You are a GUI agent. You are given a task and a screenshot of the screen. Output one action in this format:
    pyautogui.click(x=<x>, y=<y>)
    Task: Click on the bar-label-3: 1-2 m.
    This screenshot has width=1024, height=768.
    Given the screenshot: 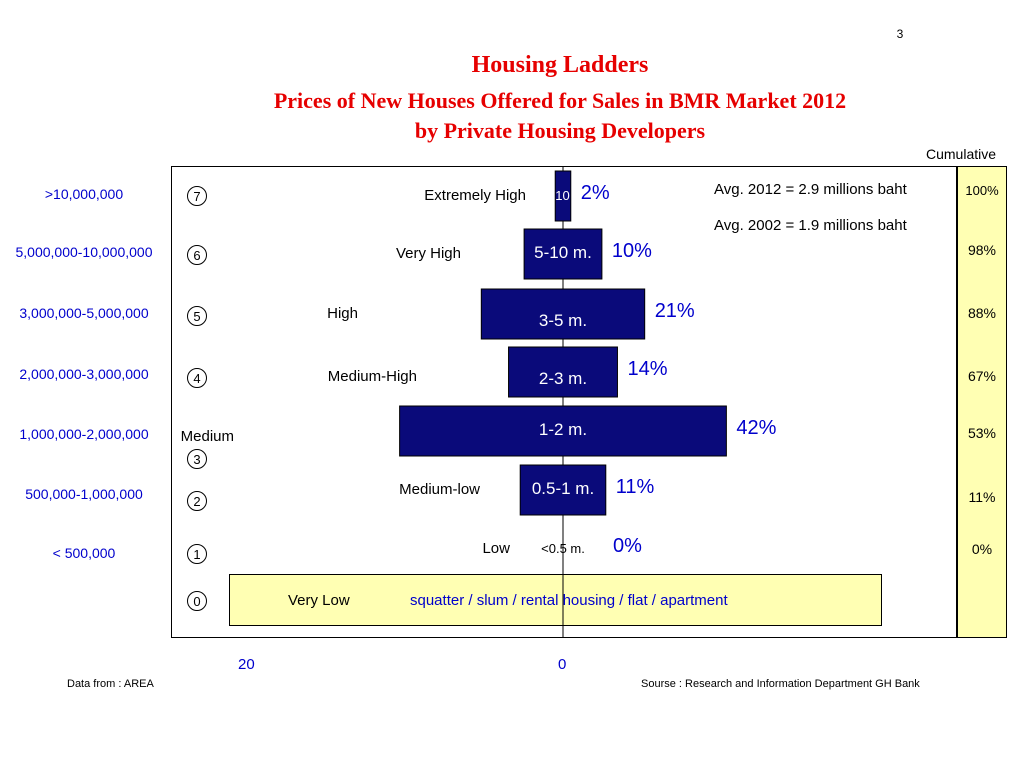 What is the action you would take?
    pyautogui.click(x=563, y=429)
    